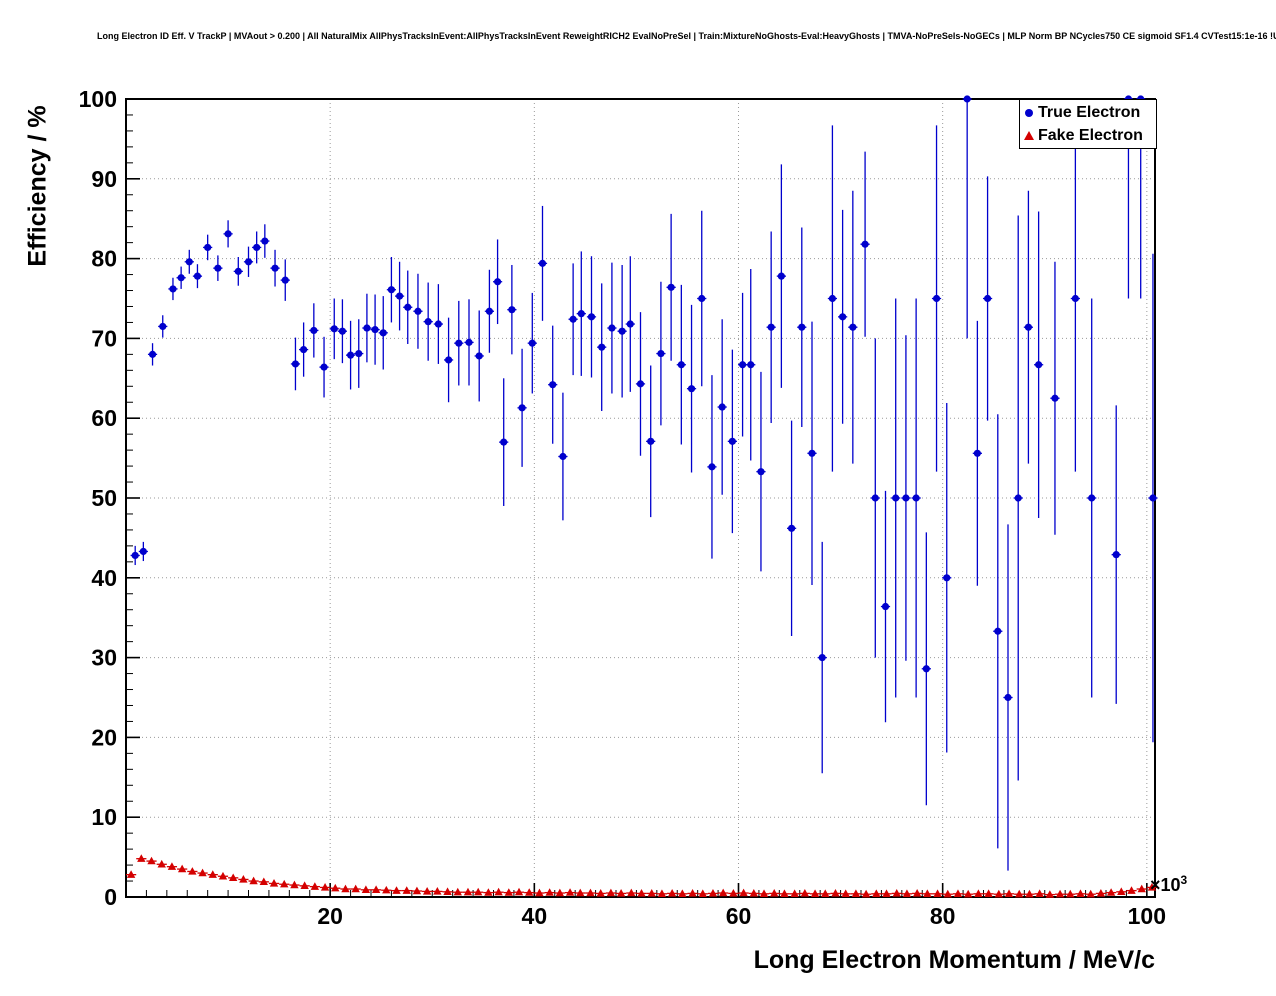 This screenshot has height=996, width=1276. What do you see at coordinates (739, 916) in the screenshot?
I see `x-tick-label: 60` at bounding box center [739, 916].